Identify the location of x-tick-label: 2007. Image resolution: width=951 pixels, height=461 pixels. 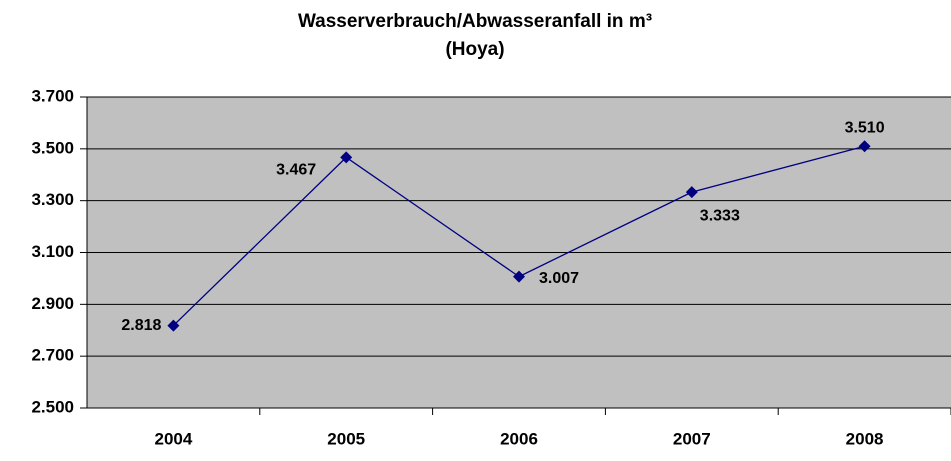
(692, 438).